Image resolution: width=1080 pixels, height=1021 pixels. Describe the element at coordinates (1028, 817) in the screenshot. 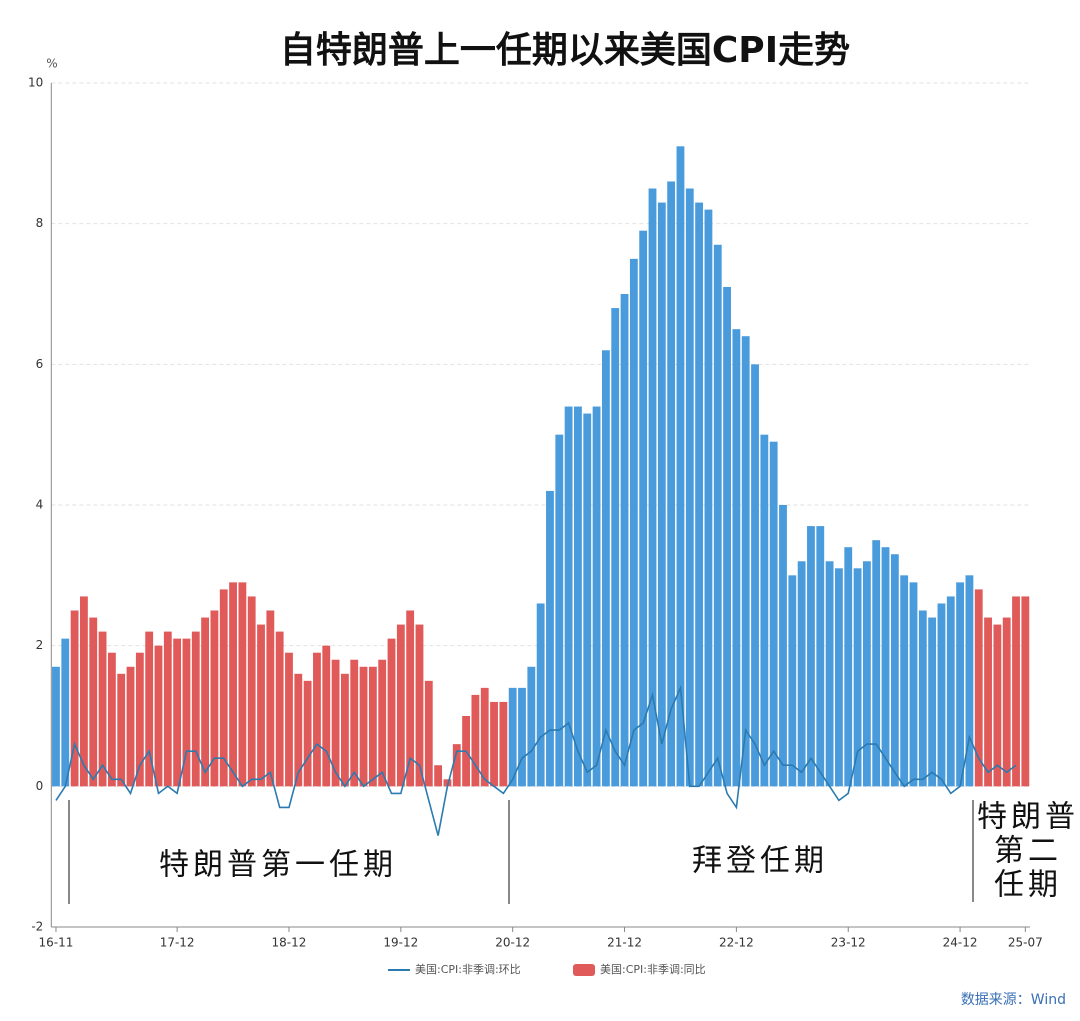

I see `period-label: 特朗普` at that location.